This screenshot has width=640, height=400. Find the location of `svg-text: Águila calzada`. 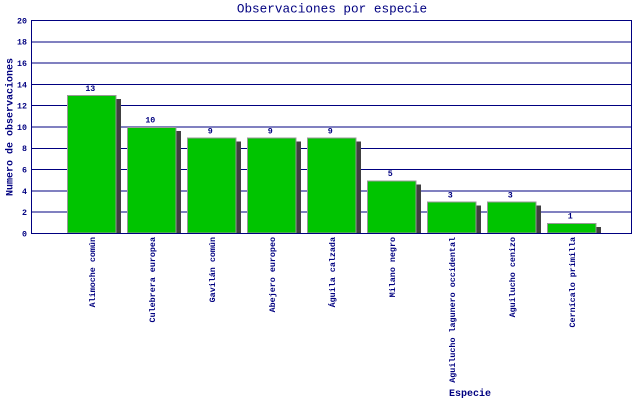

svg-text: Águila calzada is located at coordinates (332, 272).